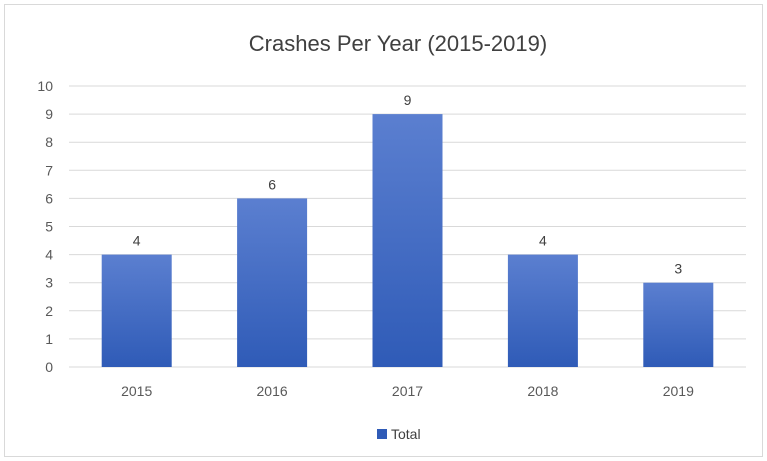 This screenshot has width=767, height=461. I want to click on y-tick-label: 0, so click(49, 367).